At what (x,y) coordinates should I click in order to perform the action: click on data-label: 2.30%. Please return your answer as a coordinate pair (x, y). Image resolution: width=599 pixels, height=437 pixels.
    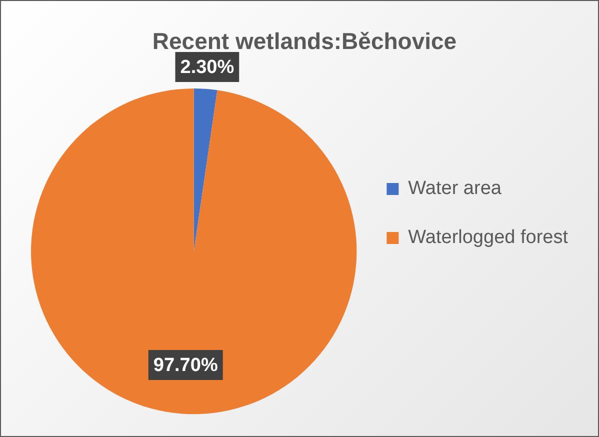
    Looking at the image, I should click on (207, 67).